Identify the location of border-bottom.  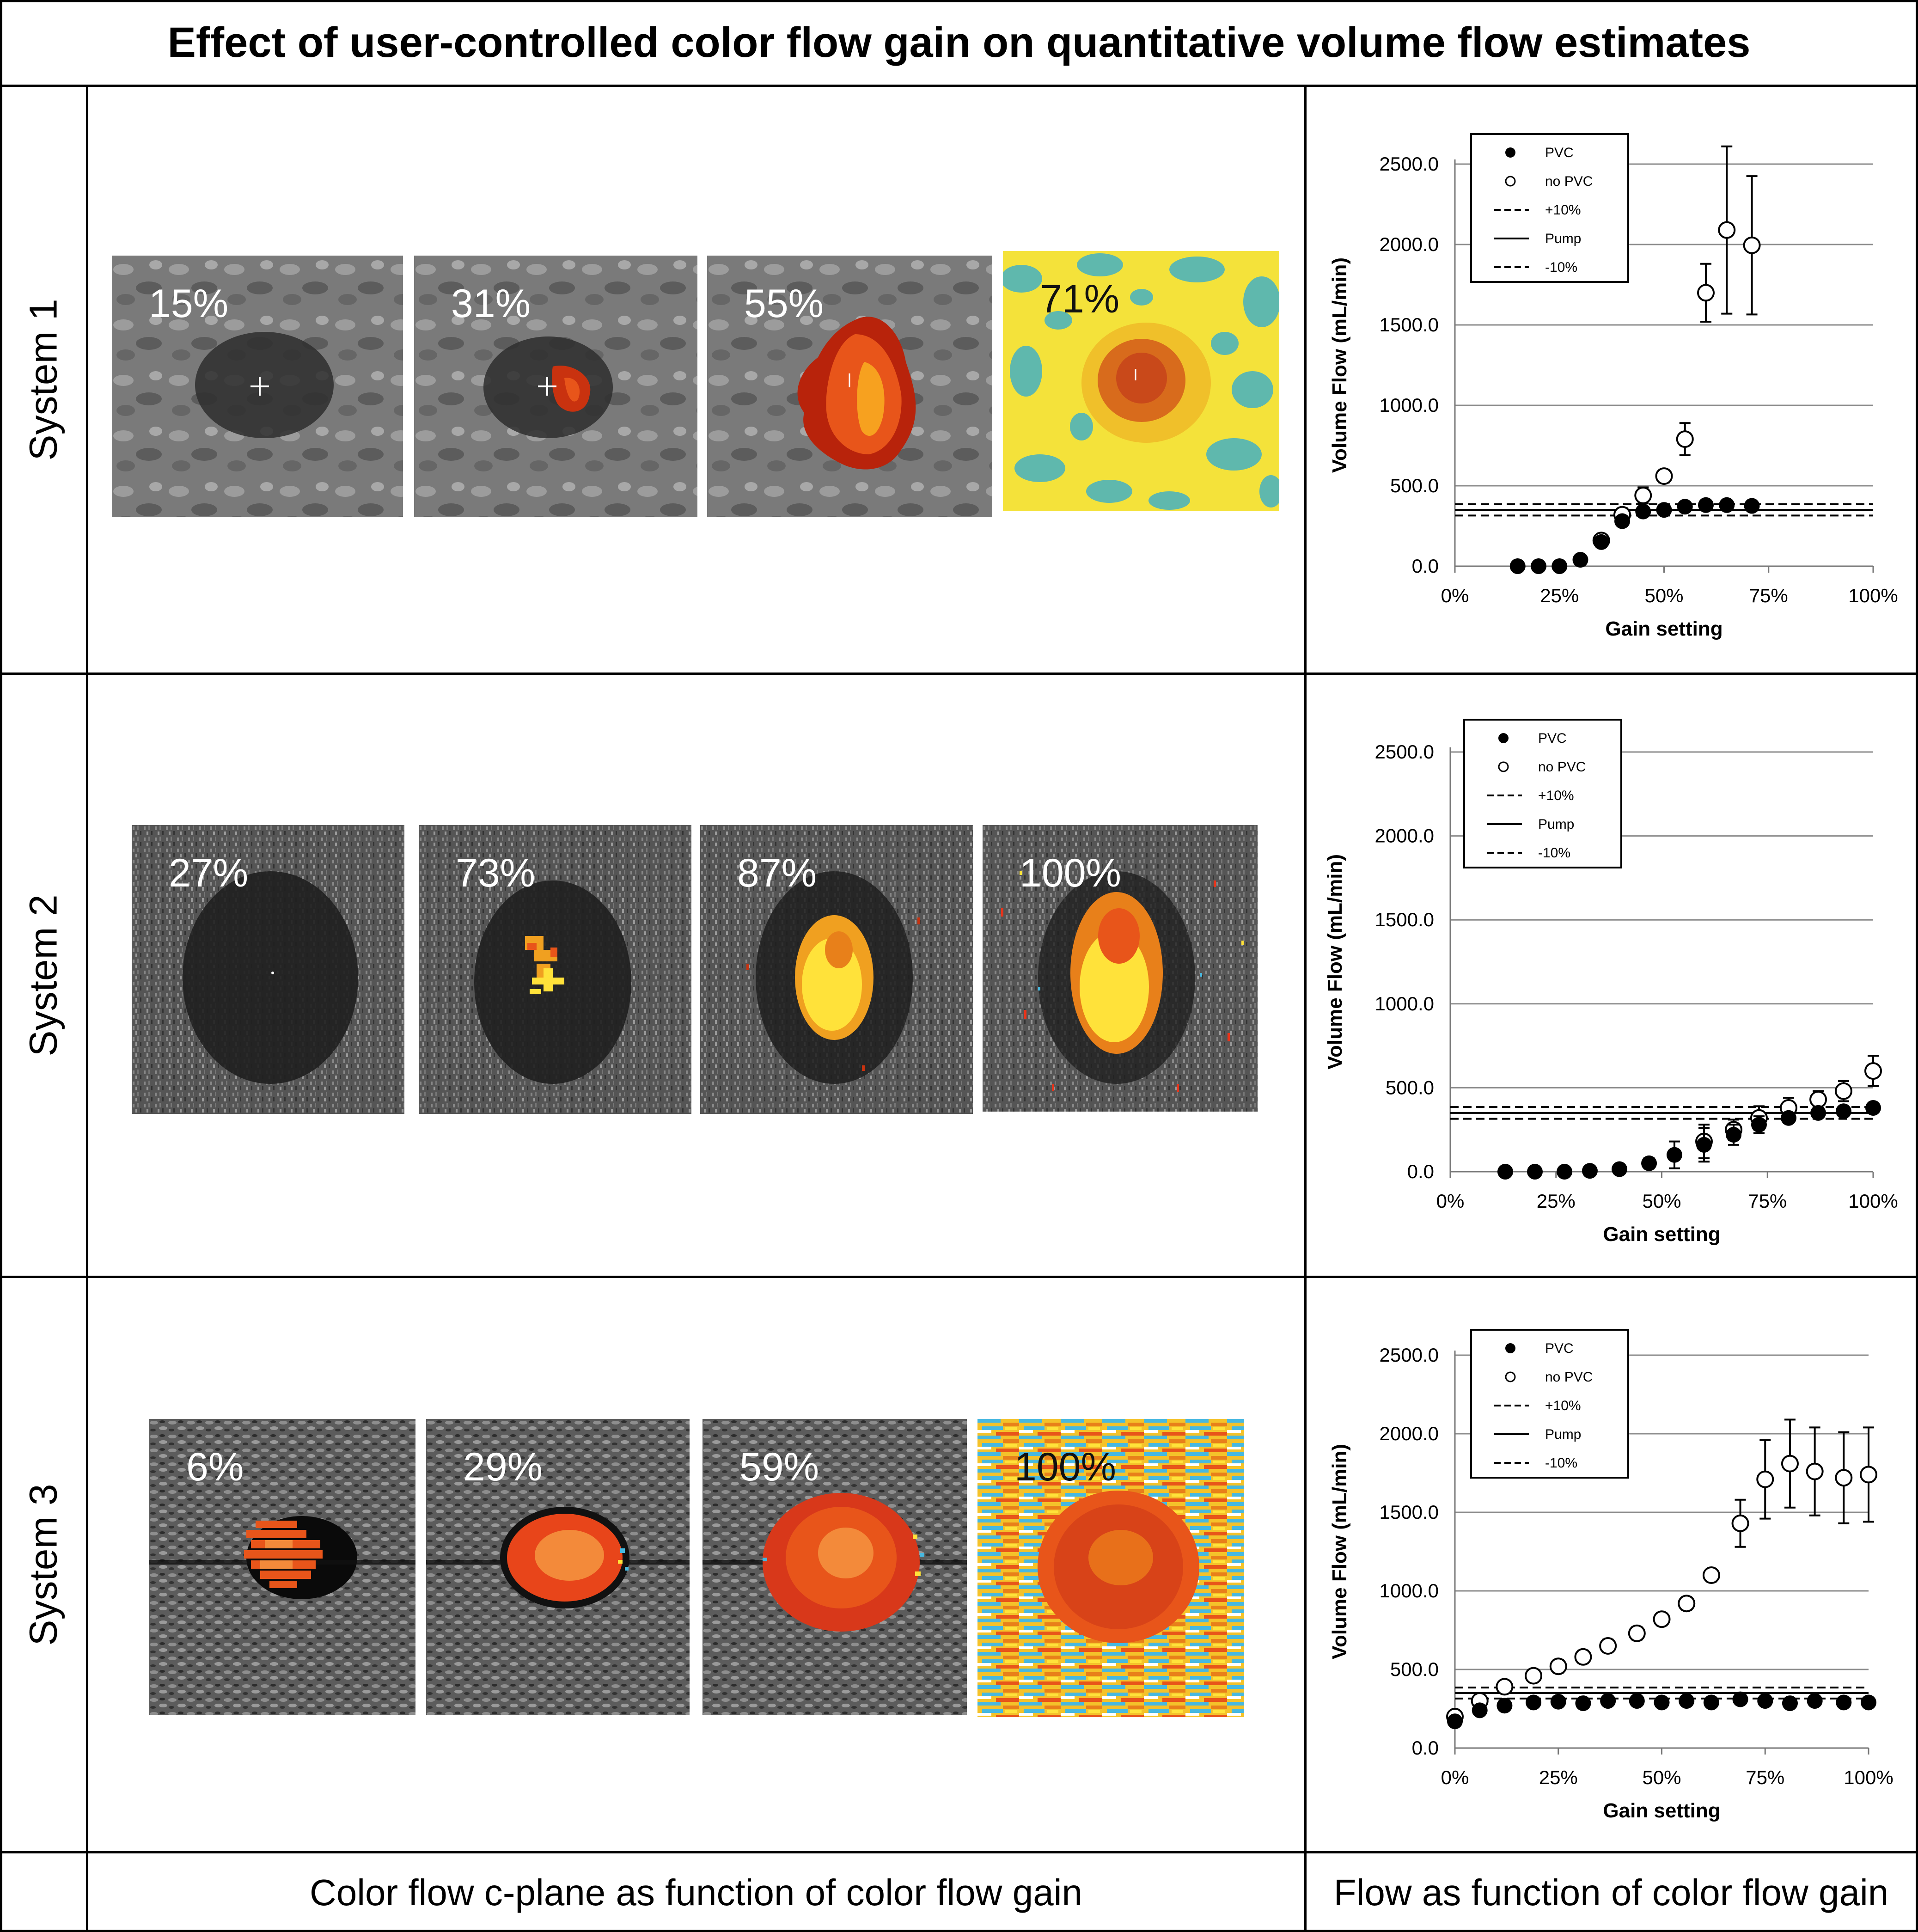
(959, 1931).